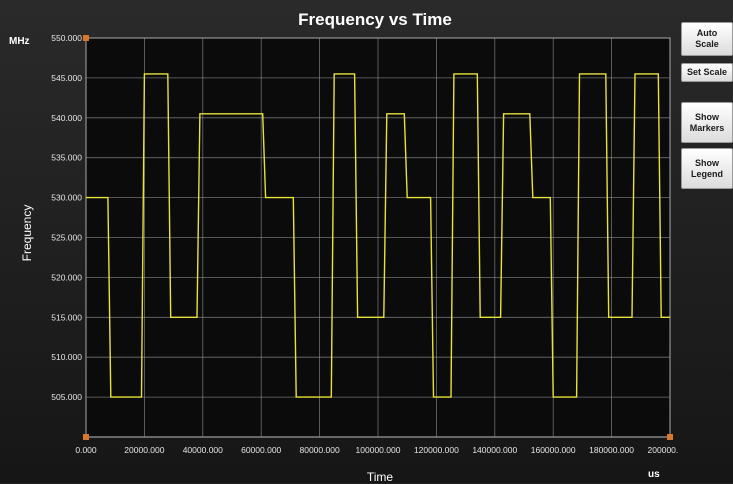 The image size is (733, 484). What do you see at coordinates (66, 397) in the screenshot?
I see `y-tick-label: 505.000` at bounding box center [66, 397].